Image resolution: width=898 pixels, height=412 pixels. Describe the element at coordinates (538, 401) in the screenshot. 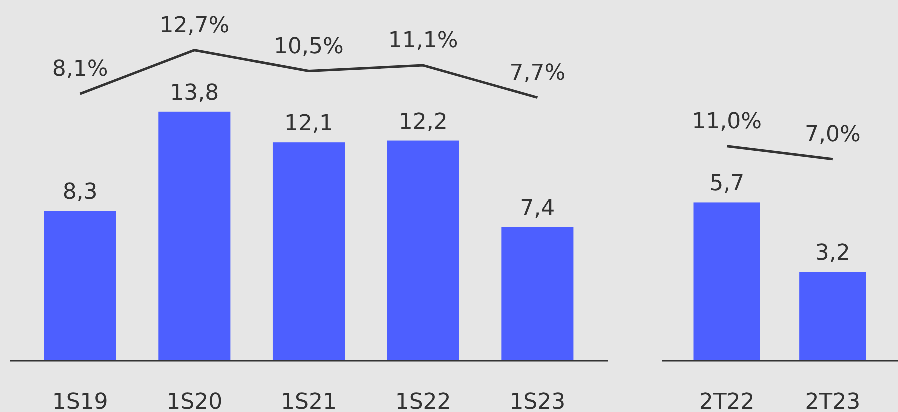

I see `x-tick-label: 1S23` at that location.